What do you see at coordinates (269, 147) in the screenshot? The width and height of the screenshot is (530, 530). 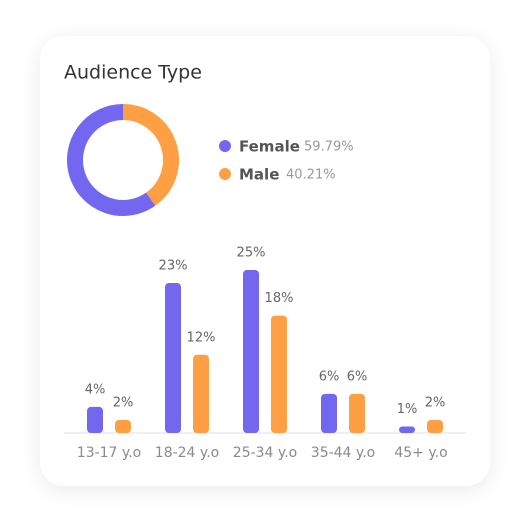 I see `legend-label: Female` at bounding box center [269, 147].